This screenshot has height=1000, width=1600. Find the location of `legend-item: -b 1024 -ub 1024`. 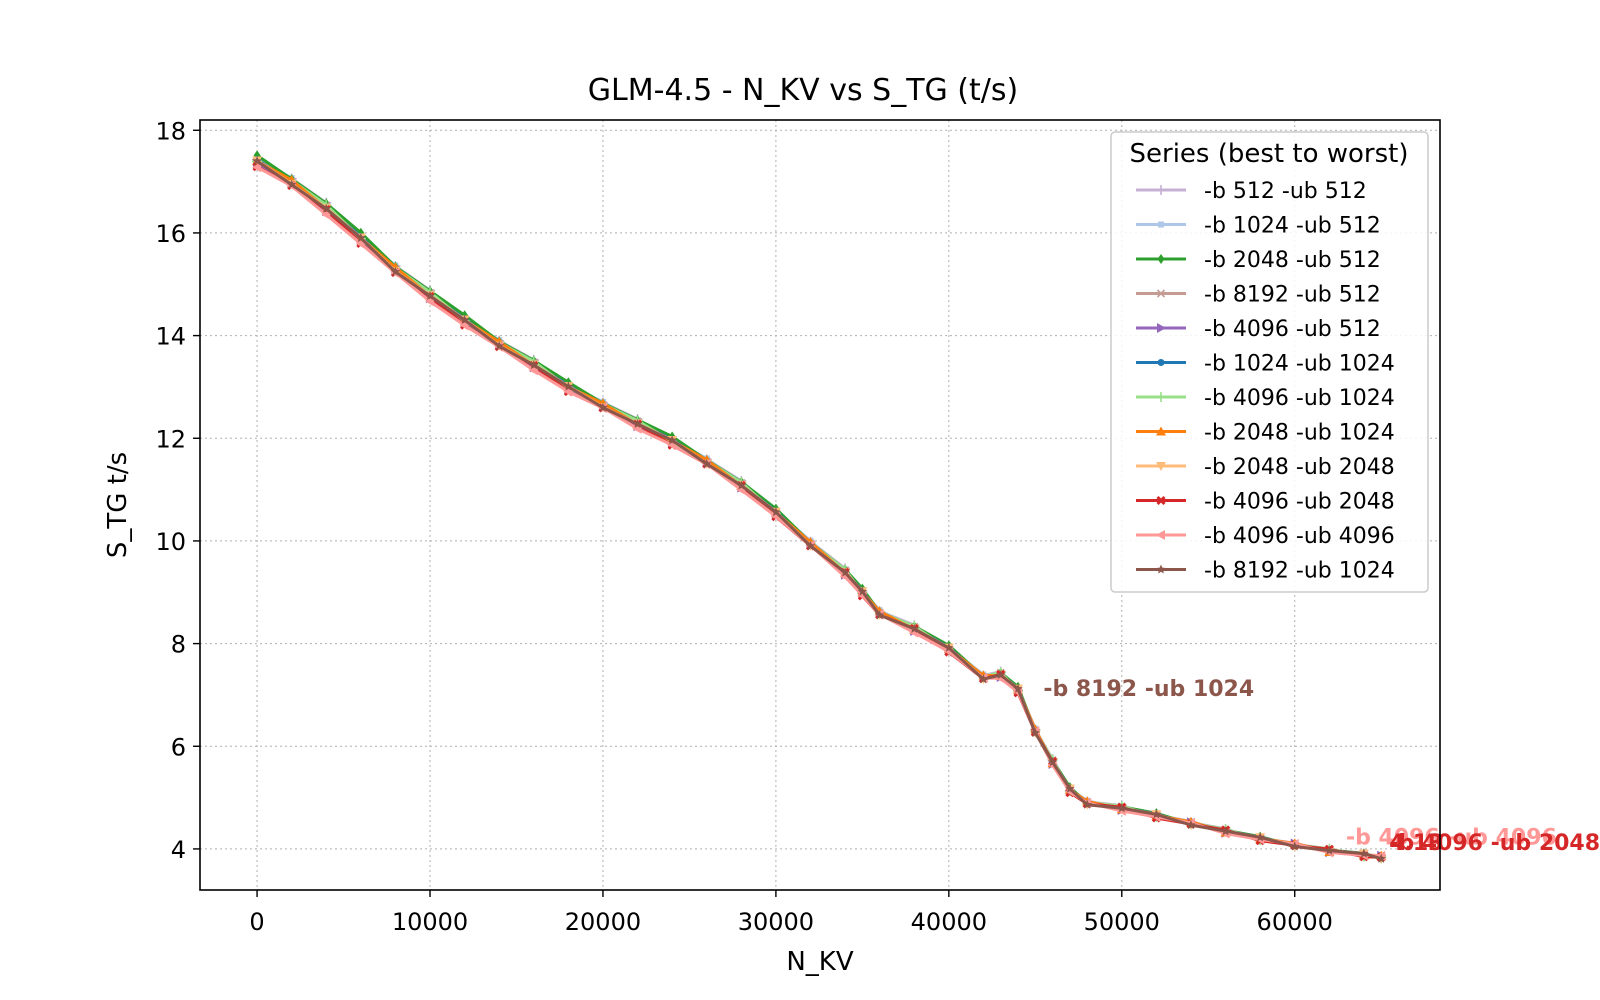

legend-item: -b 1024 -ub 1024 is located at coordinates (1265, 364).